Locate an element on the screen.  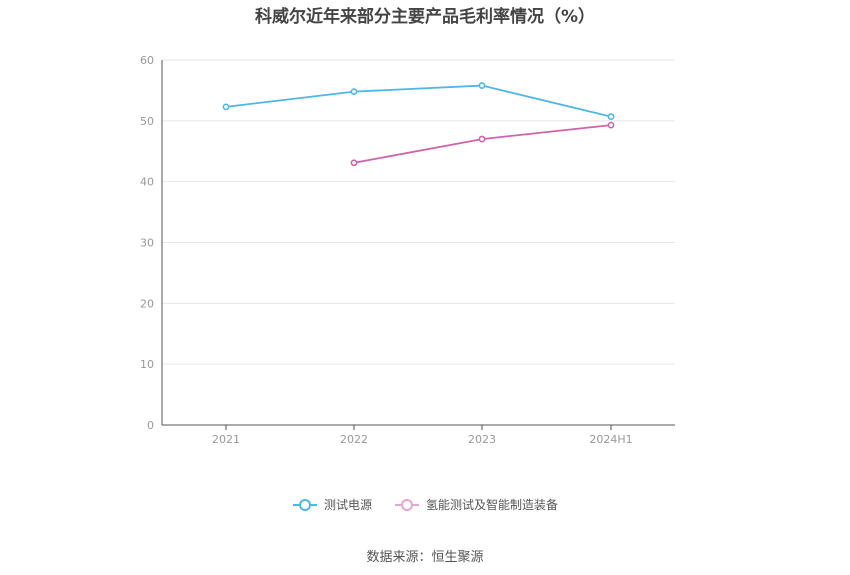
legend: 测试电源 氢能测试及智能制造装备 is located at coordinates (425, 504).